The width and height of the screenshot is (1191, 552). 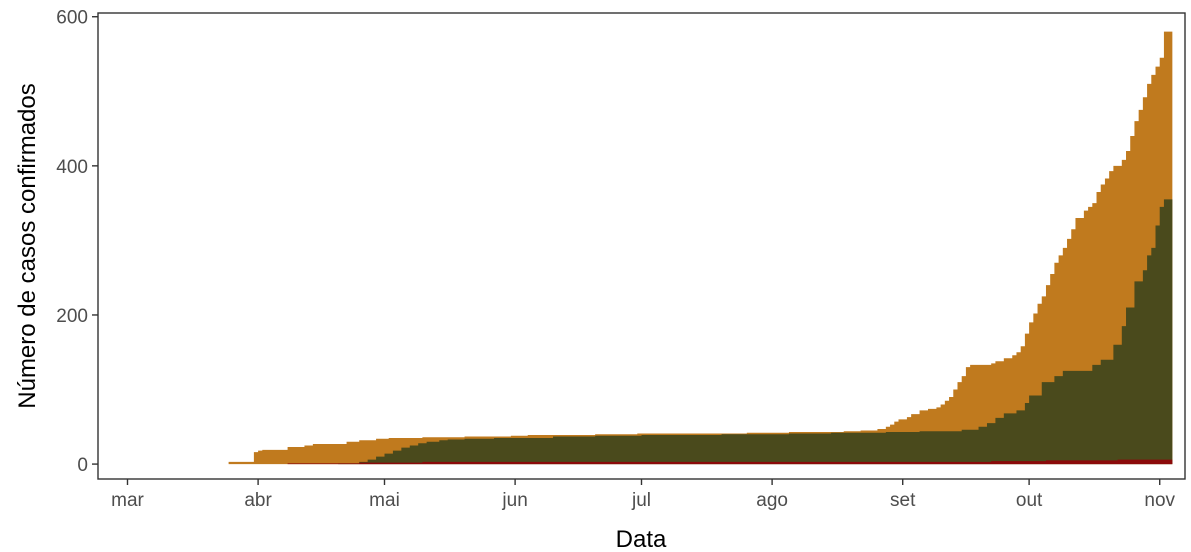 What do you see at coordinates (641, 539) in the screenshot?
I see `x-axis-title: Data` at bounding box center [641, 539].